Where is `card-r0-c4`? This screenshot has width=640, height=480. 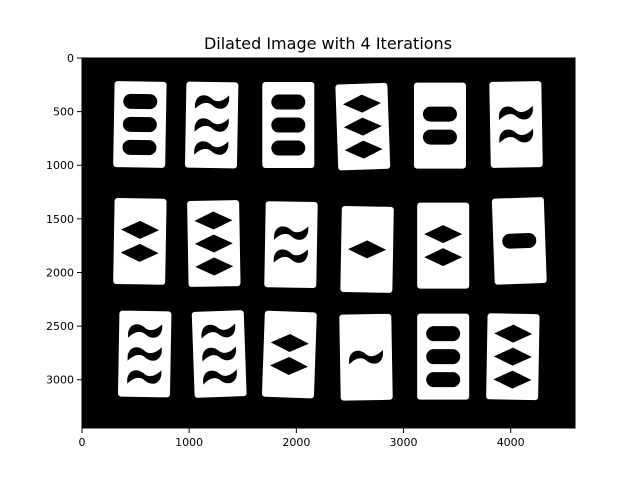
card-r0-c4 is located at coordinates (439, 125).